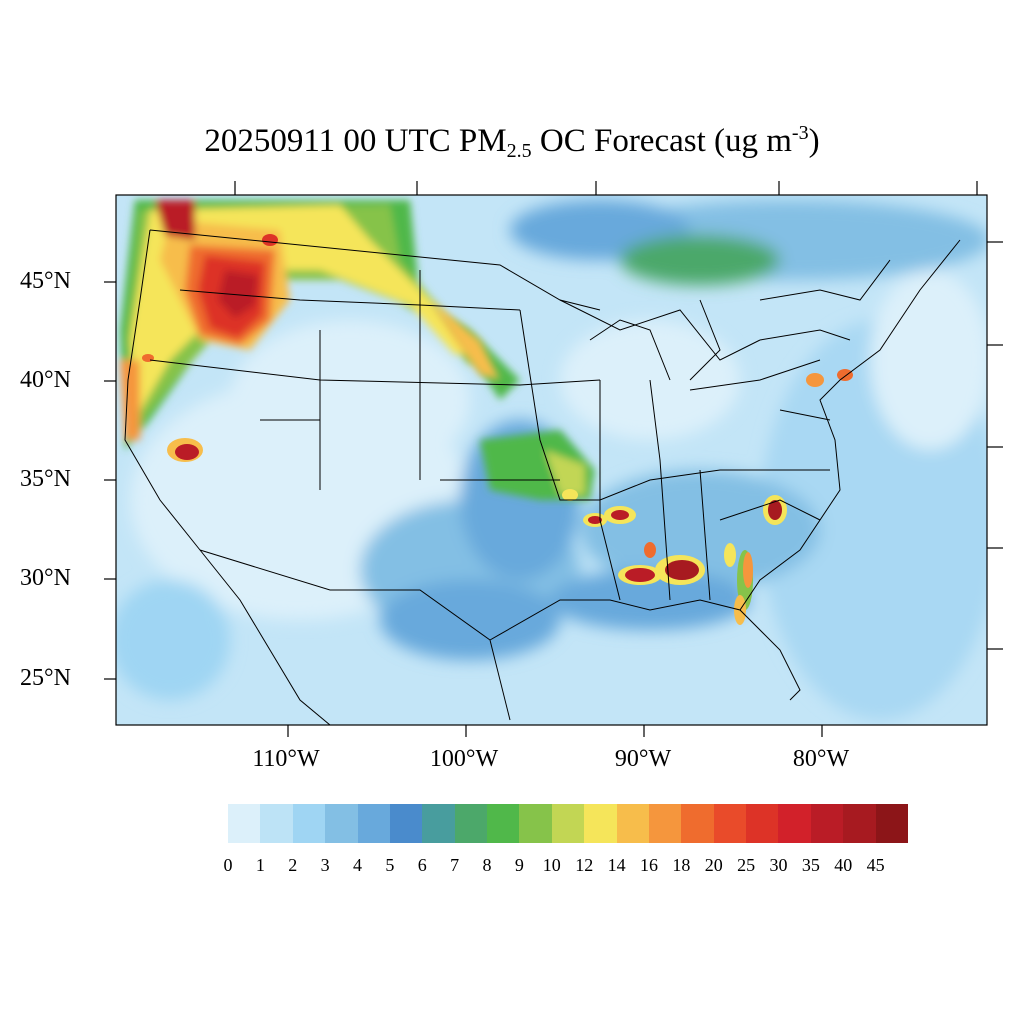  I want to click on colorbar, so click(568, 823).